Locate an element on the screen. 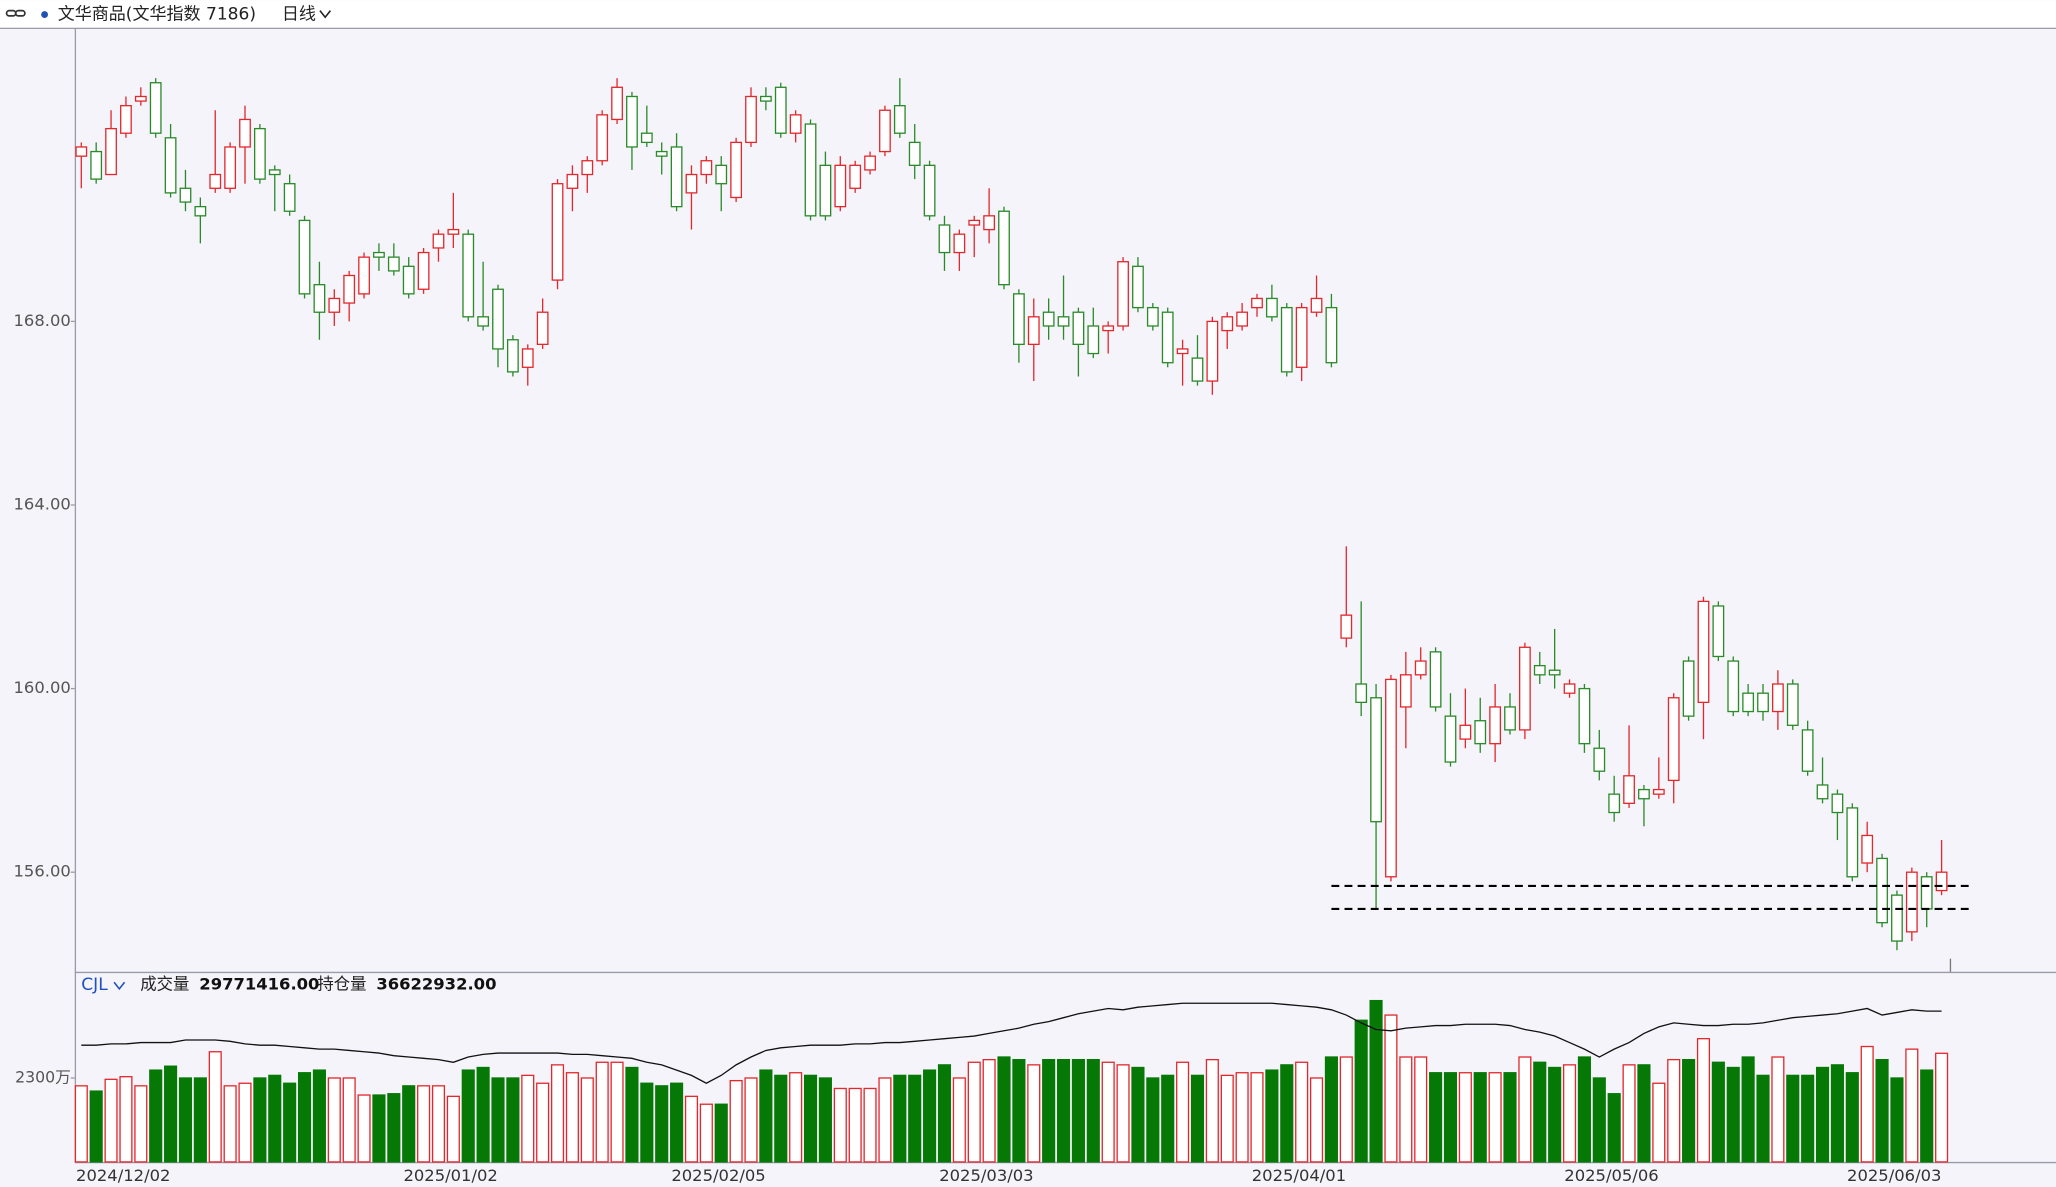 Image resolution: width=2056 pixels, height=1187 pixels. period-chevron is located at coordinates (325, 14).